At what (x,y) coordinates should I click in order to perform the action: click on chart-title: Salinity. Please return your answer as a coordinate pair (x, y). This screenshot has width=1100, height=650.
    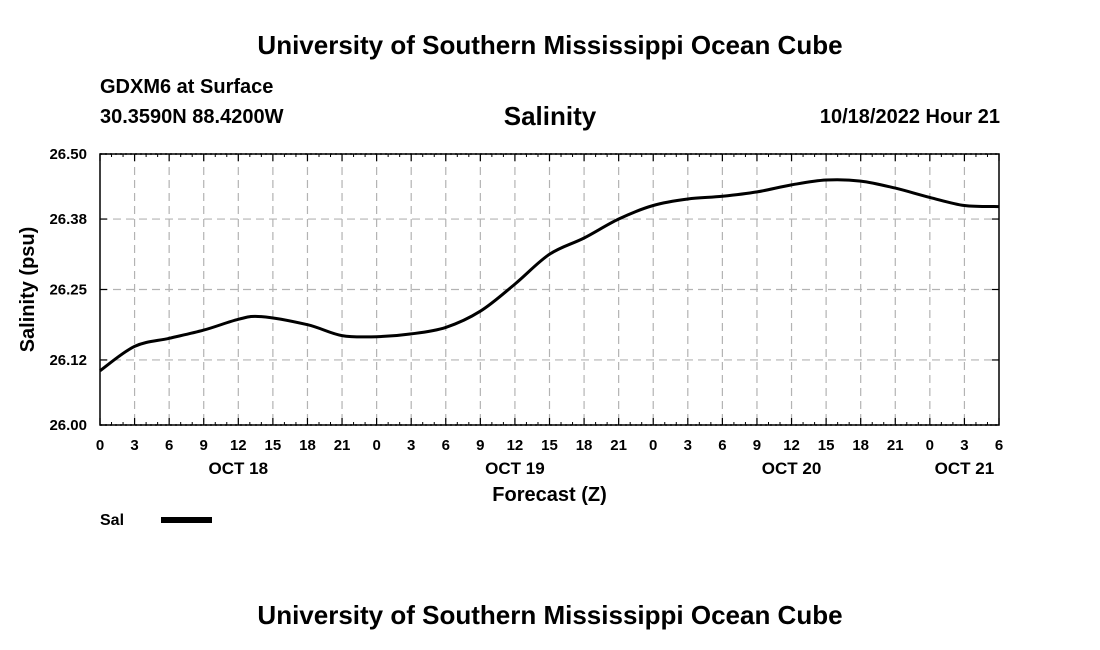
    Looking at the image, I should click on (550, 116).